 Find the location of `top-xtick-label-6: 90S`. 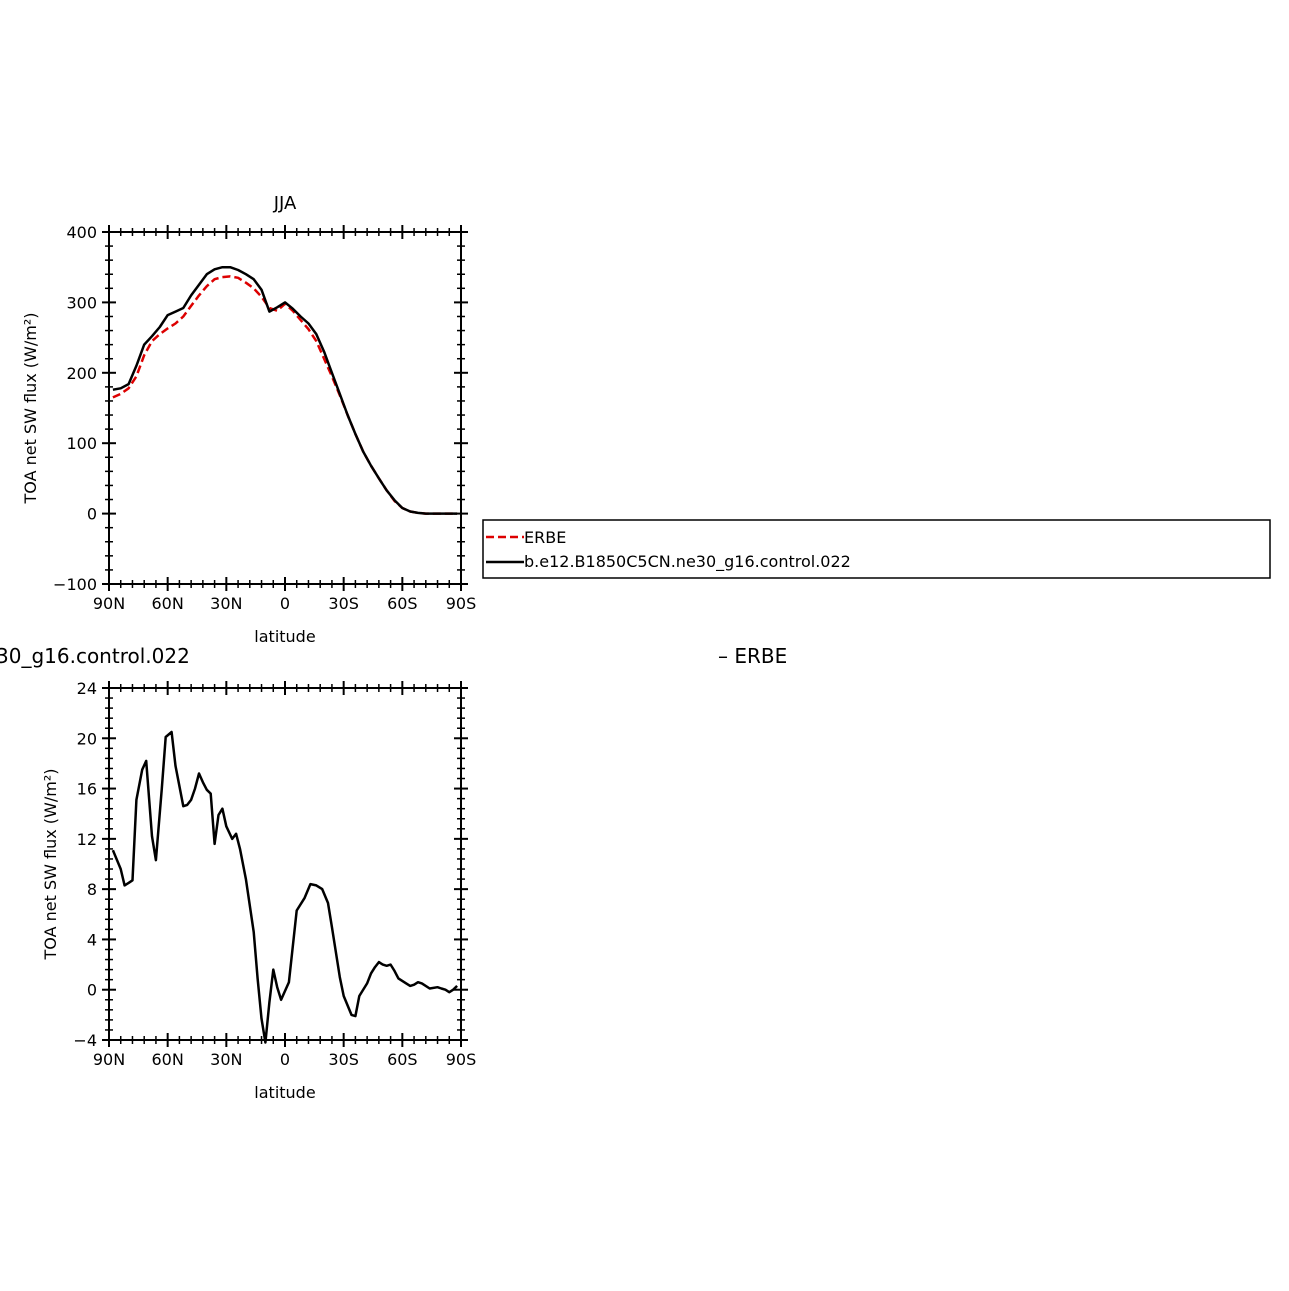

top-xtick-label-6: 90S is located at coordinates (461, 603).